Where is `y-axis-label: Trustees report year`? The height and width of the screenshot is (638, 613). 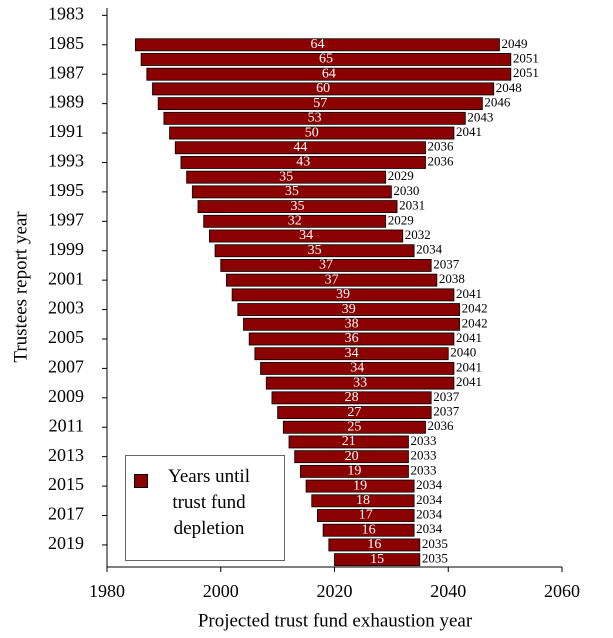 y-axis-label: Trustees report year is located at coordinates (20, 287).